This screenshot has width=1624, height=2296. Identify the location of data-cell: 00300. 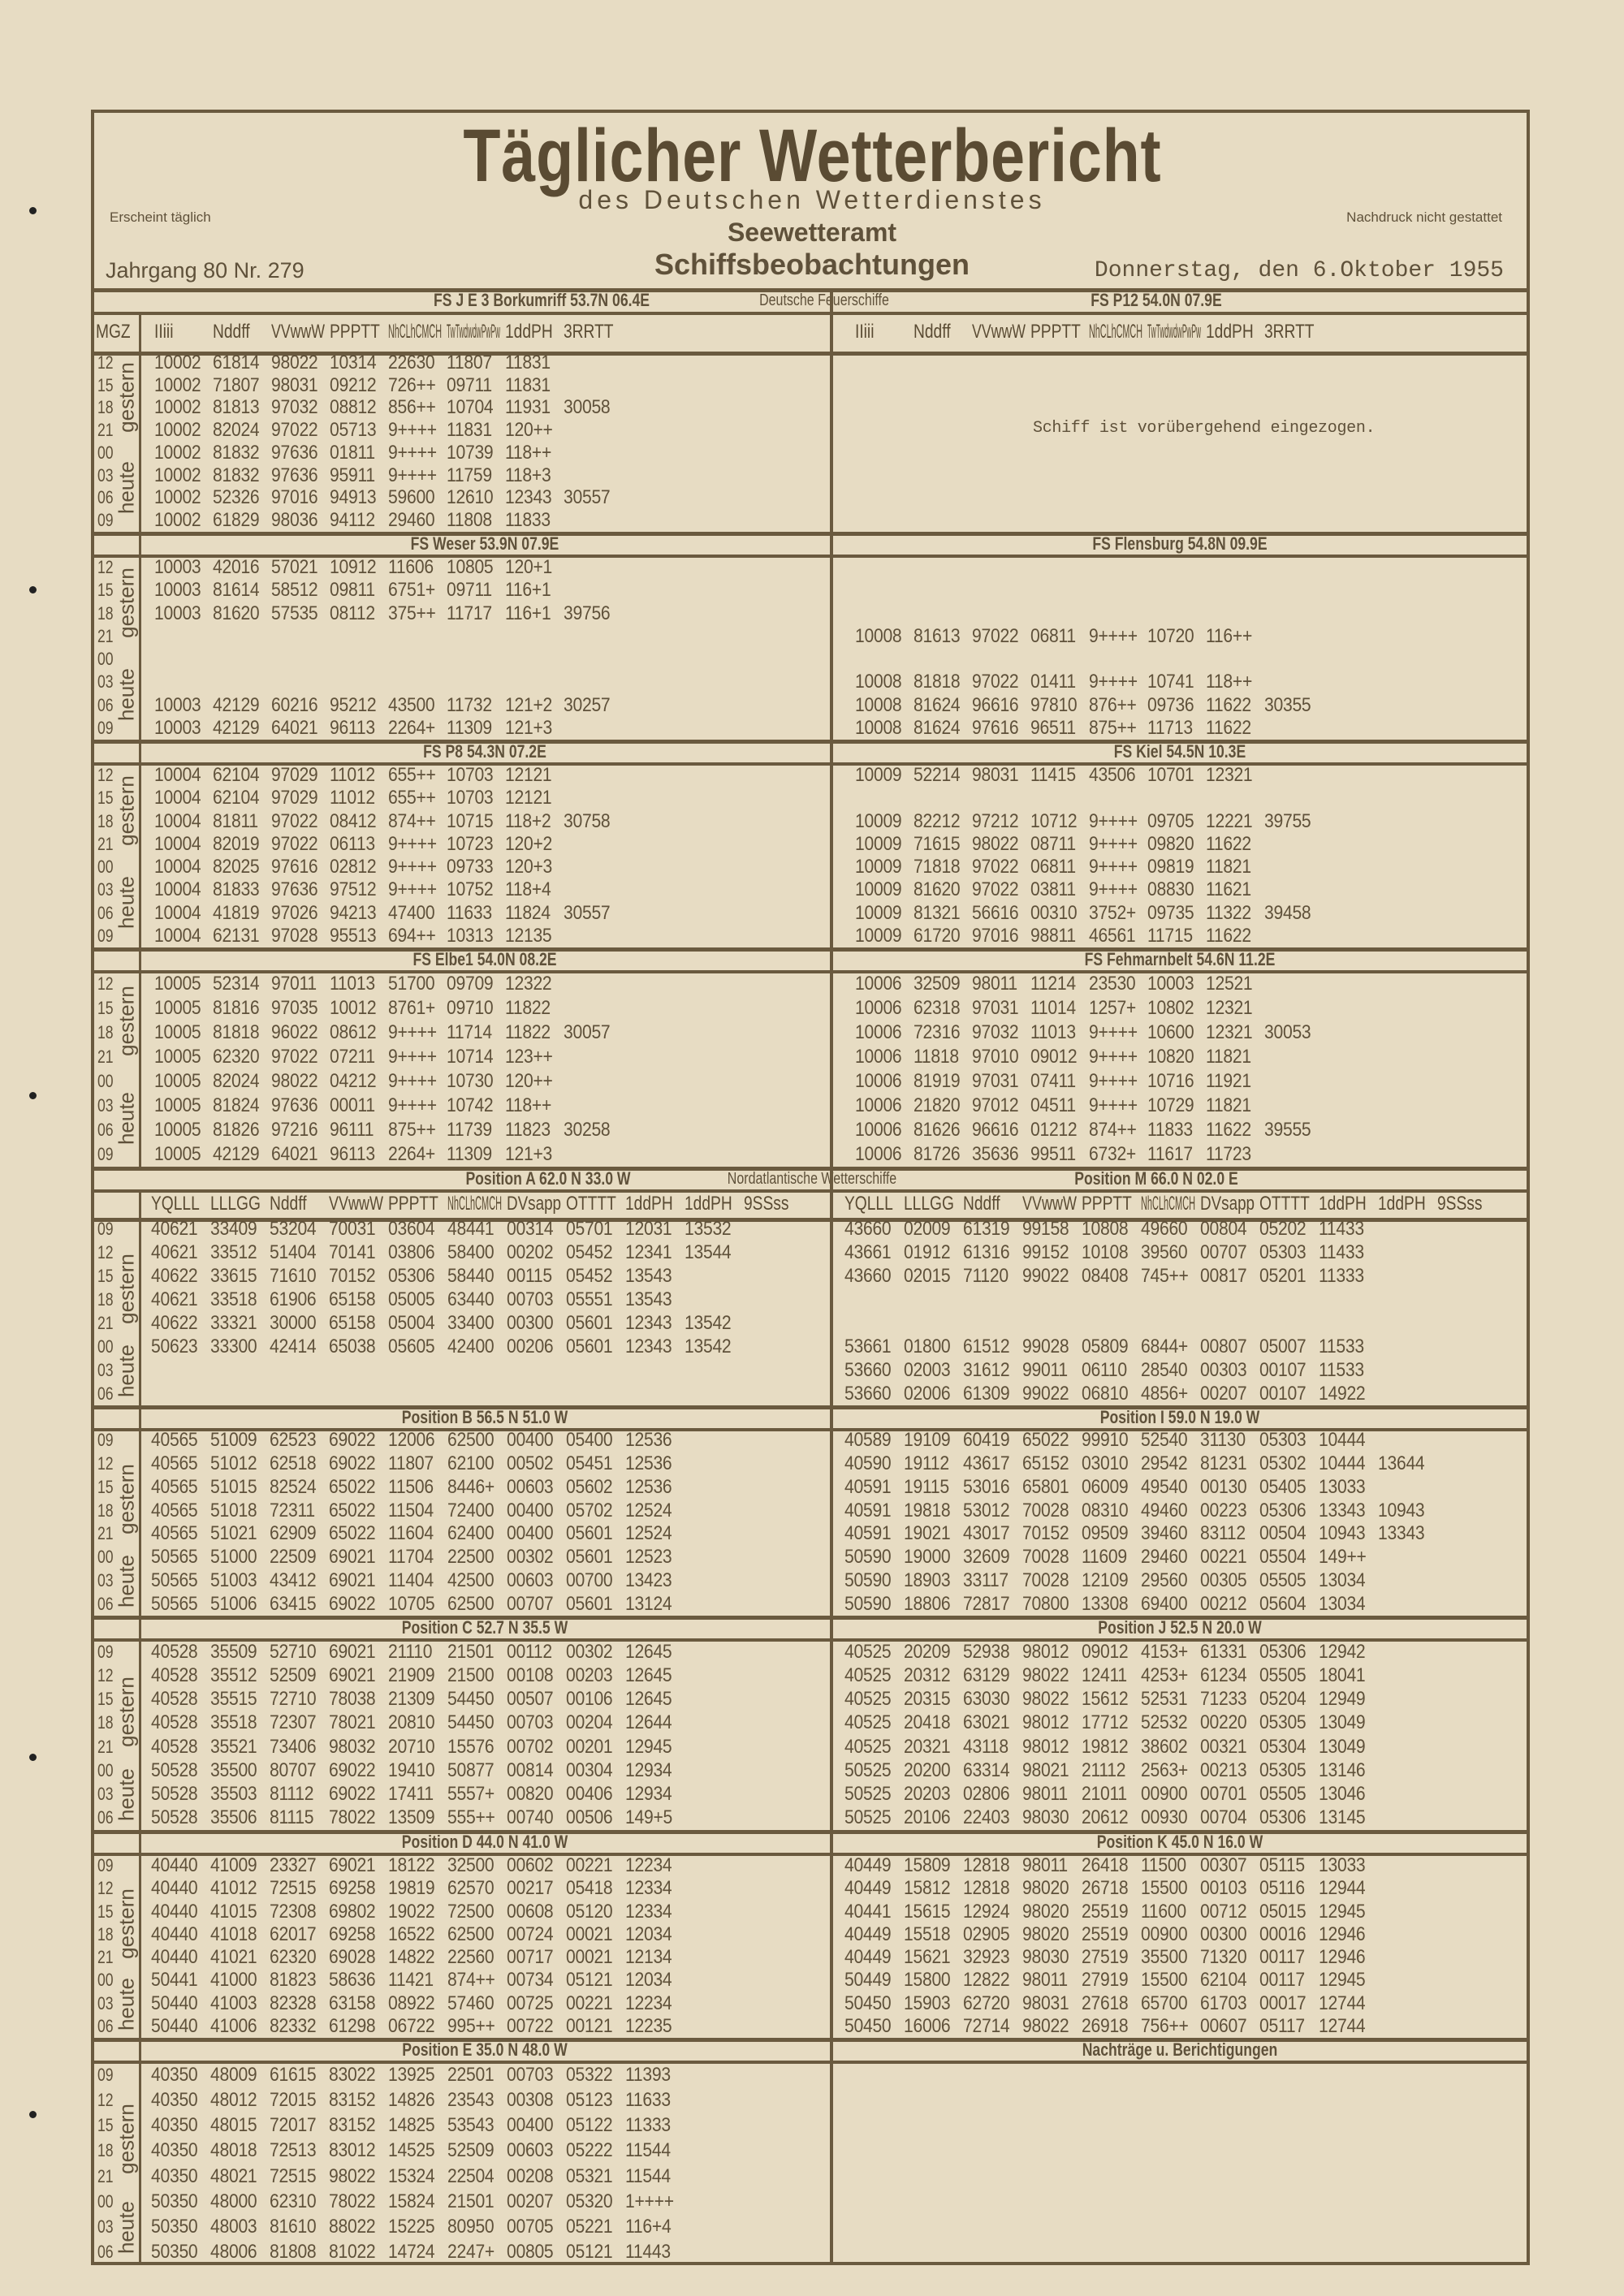
(1223, 1934).